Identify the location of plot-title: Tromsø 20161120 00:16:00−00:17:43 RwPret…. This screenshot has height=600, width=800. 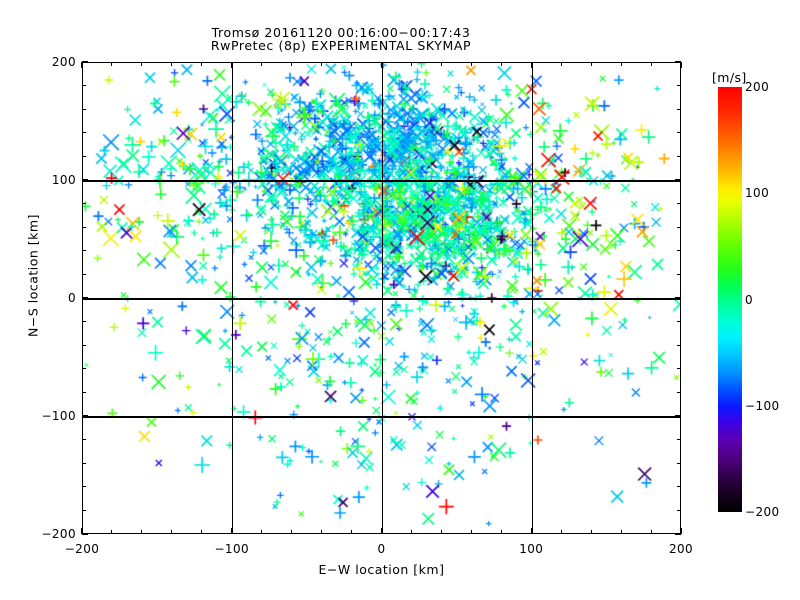
(341, 39).